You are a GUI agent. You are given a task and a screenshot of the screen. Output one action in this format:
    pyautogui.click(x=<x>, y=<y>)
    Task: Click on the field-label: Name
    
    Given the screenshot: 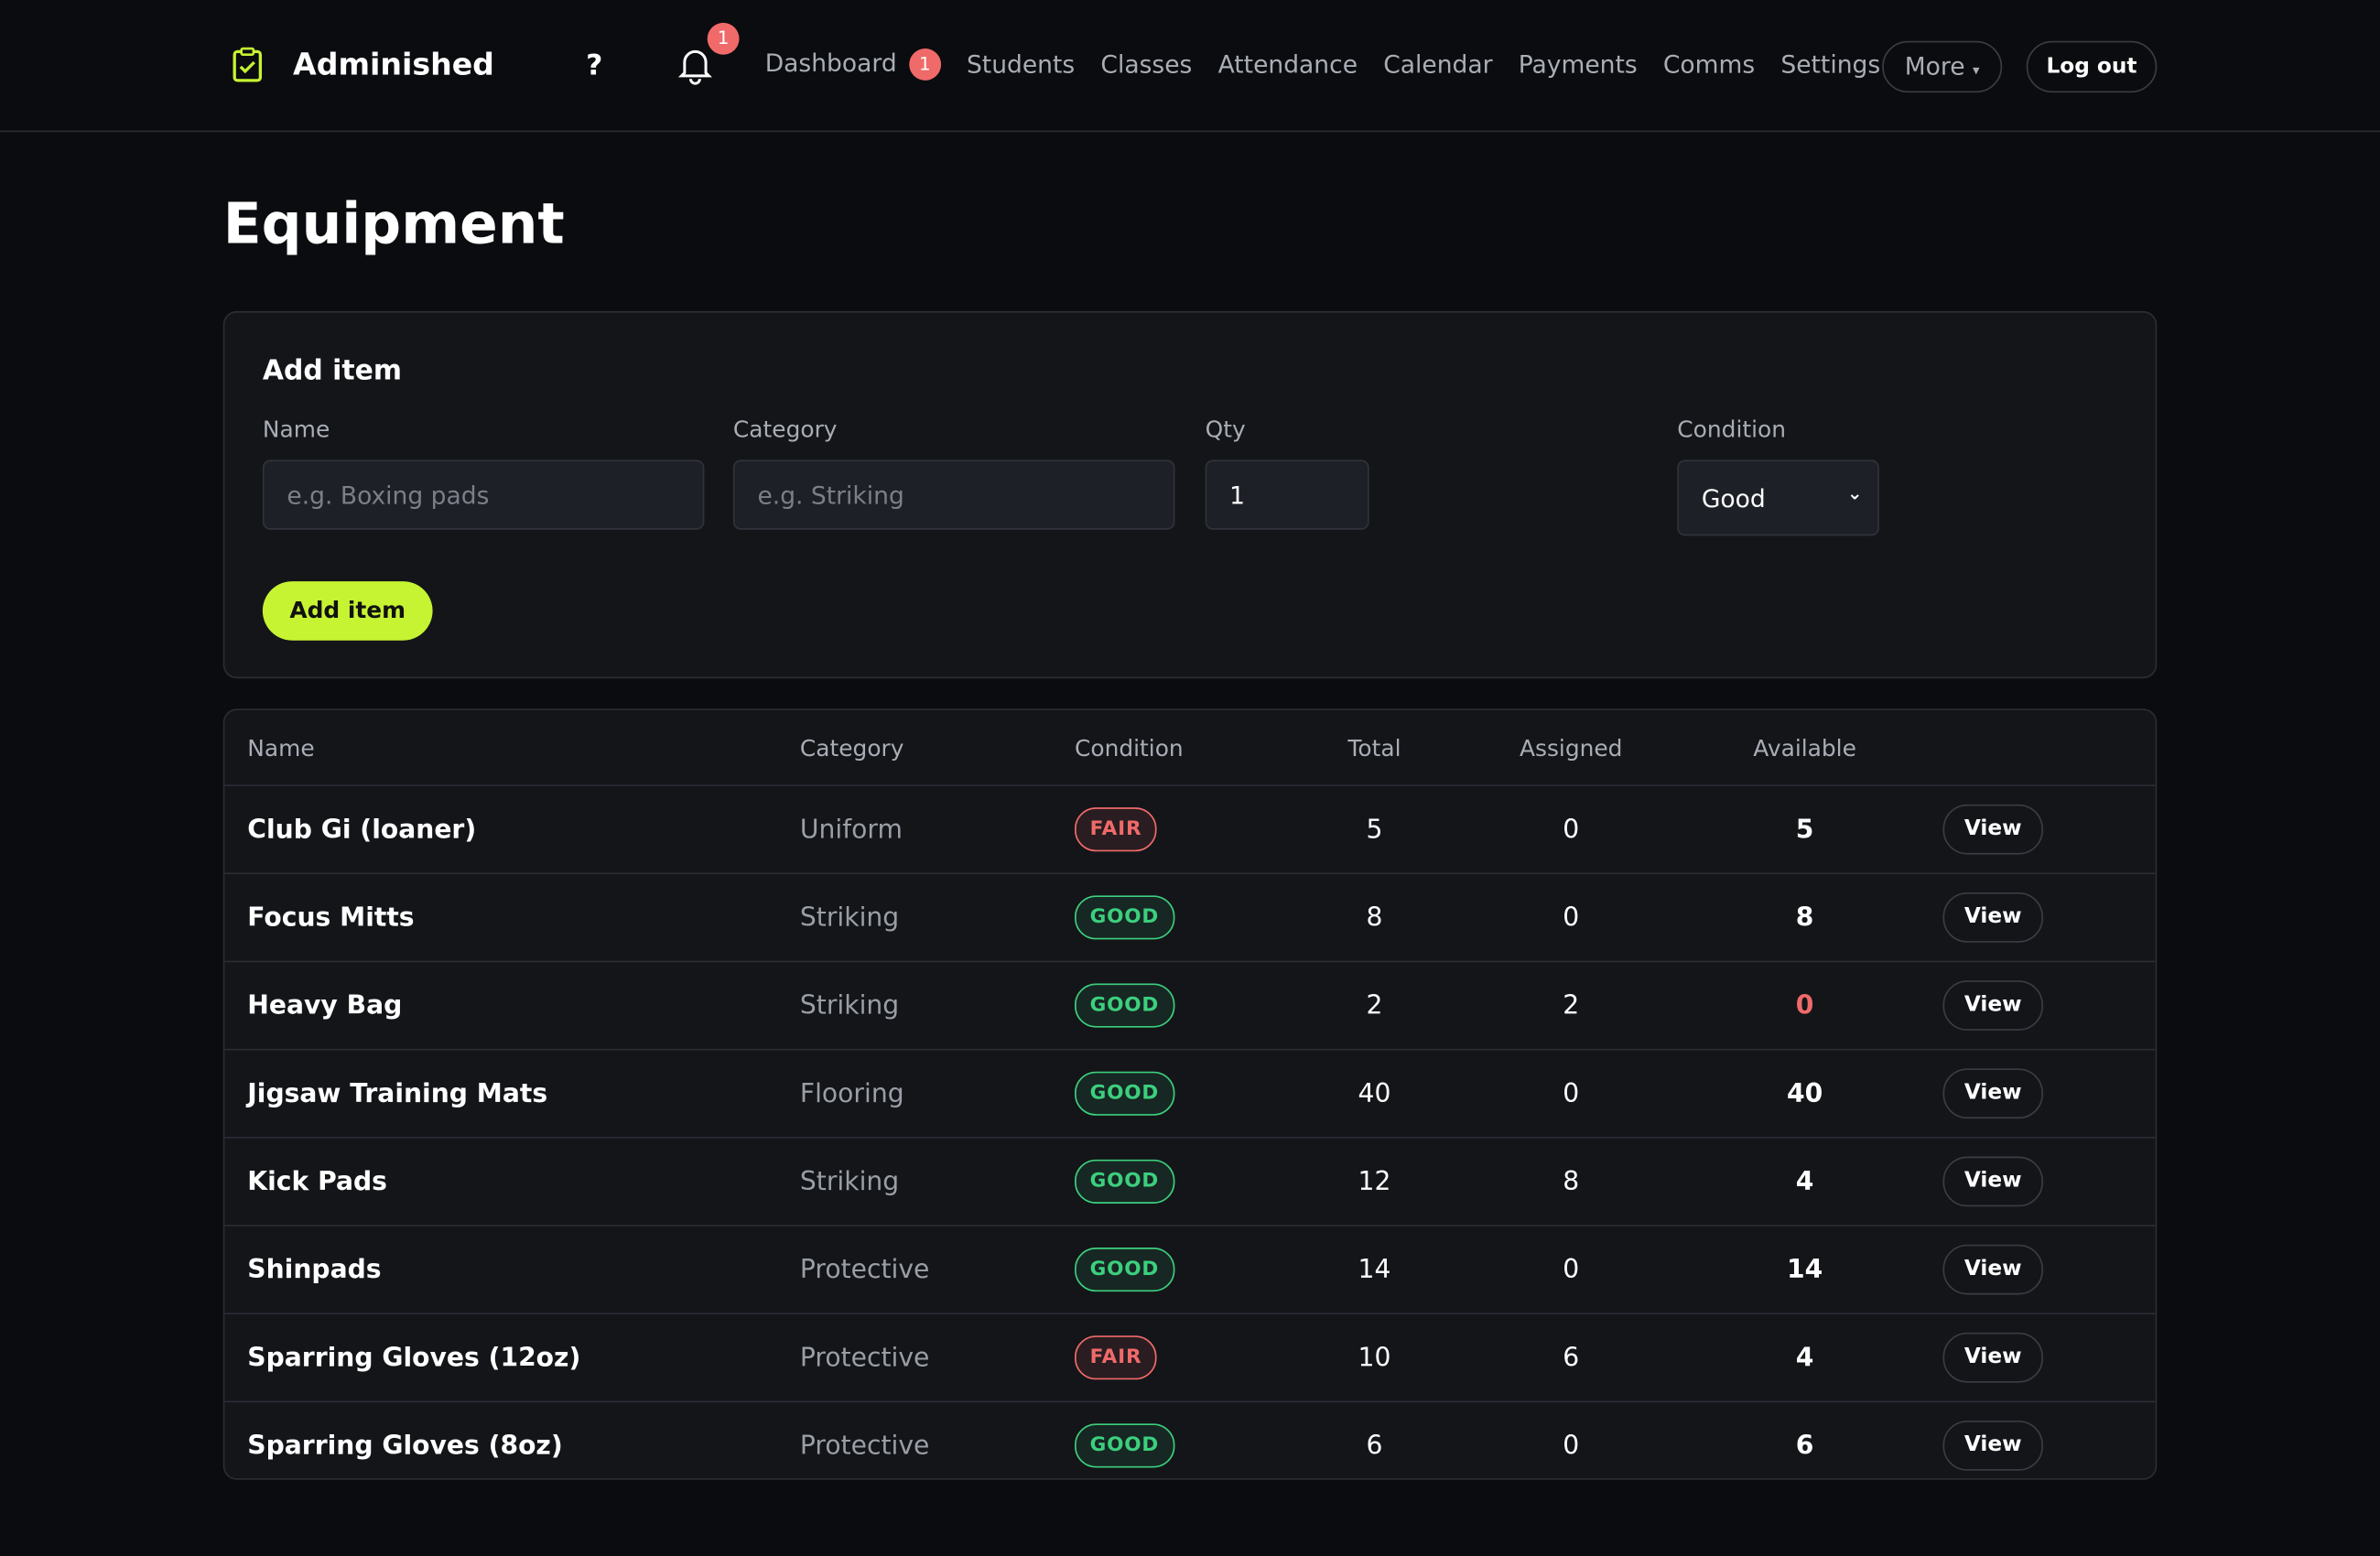 What is the action you would take?
    pyautogui.click(x=296, y=430)
    